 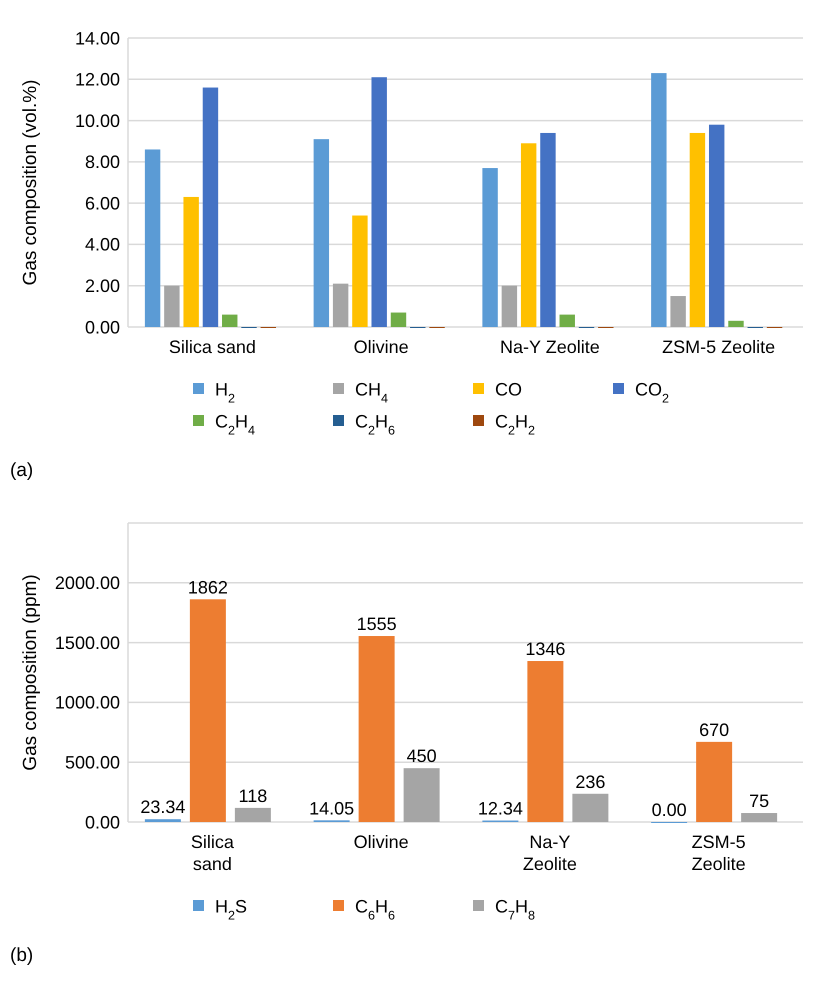 What do you see at coordinates (669, 810) in the screenshot?
I see `data-label: 0.00` at bounding box center [669, 810].